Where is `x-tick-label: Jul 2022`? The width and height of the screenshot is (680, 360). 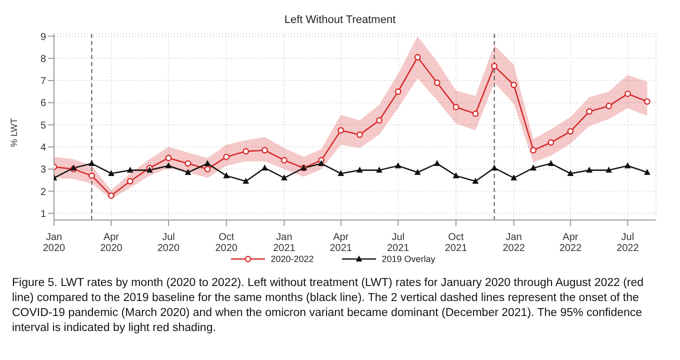
x-tick-label: Jul 2022 is located at coordinates (628, 243).